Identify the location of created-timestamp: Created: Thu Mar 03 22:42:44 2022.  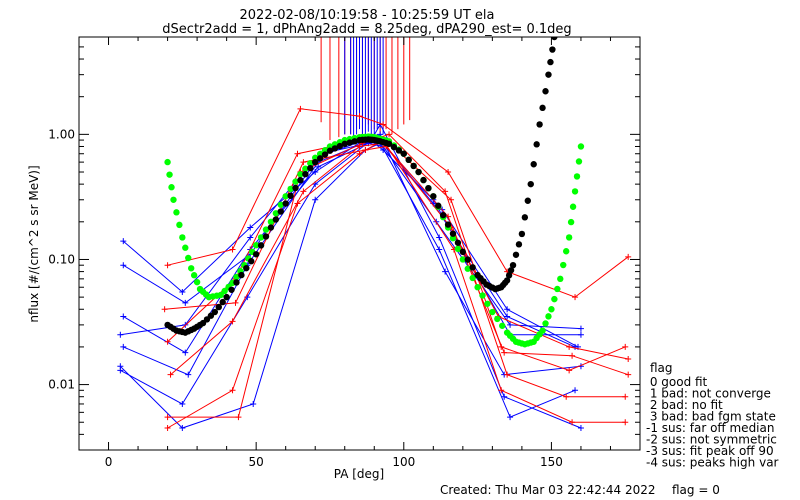
(548, 490).